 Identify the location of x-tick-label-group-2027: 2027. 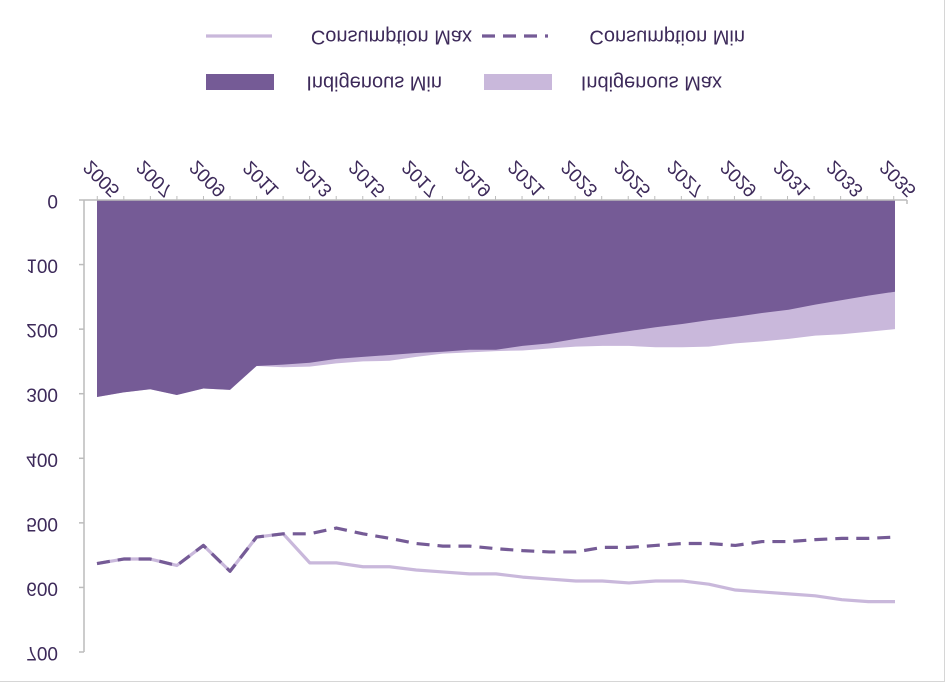
(686, 178).